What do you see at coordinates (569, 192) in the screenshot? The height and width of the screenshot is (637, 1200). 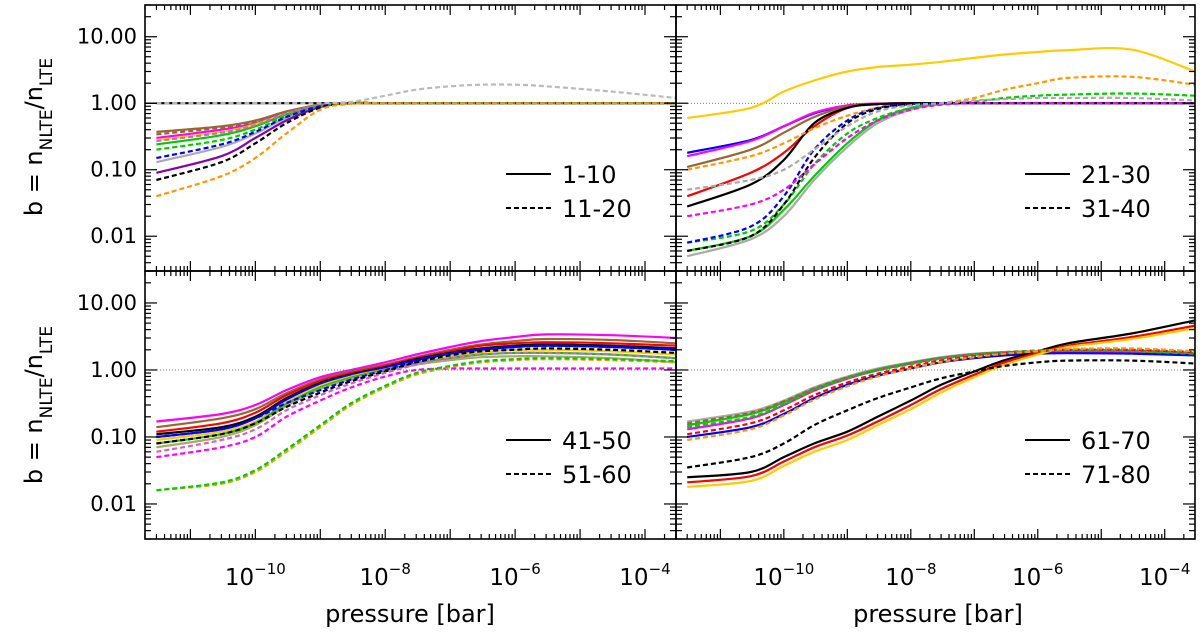 I see `legend-top-left: 1-10 11-20` at bounding box center [569, 192].